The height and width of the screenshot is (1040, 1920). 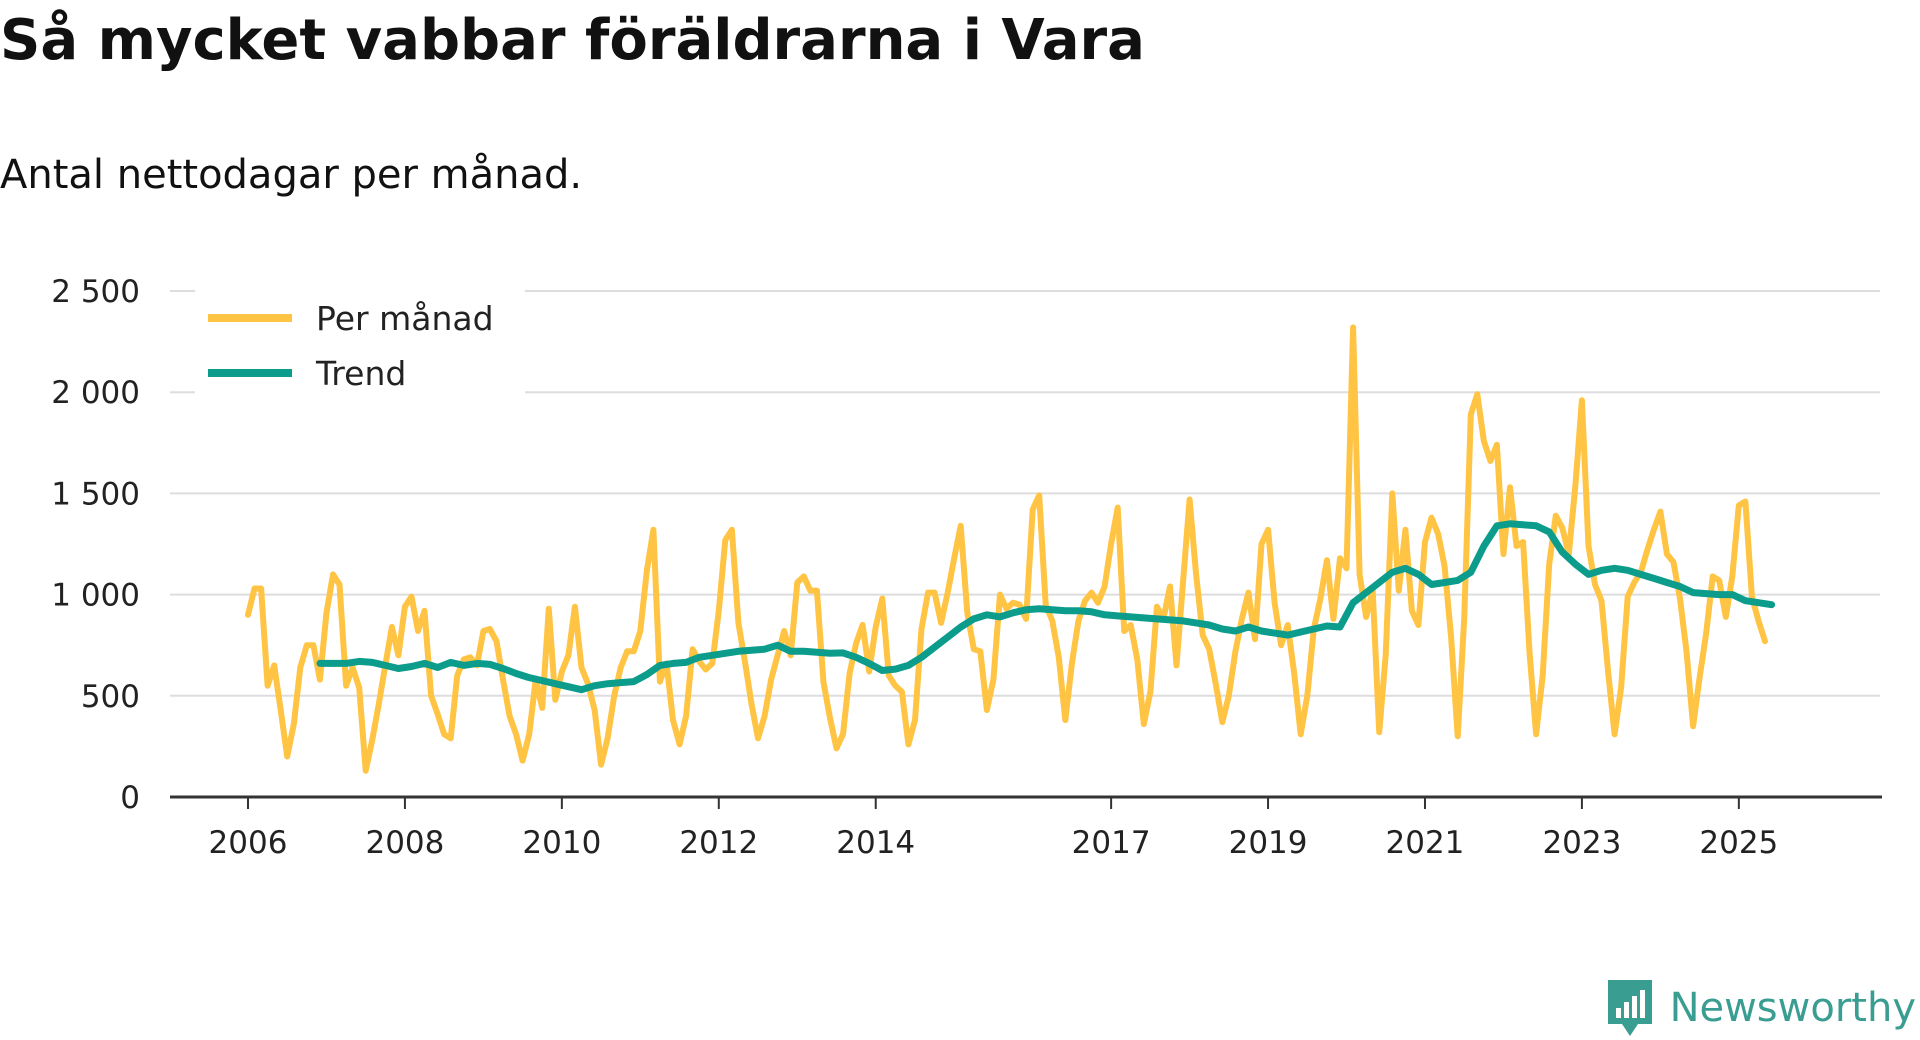 What do you see at coordinates (718, 843) in the screenshot?
I see `x-tick-label: 2012` at bounding box center [718, 843].